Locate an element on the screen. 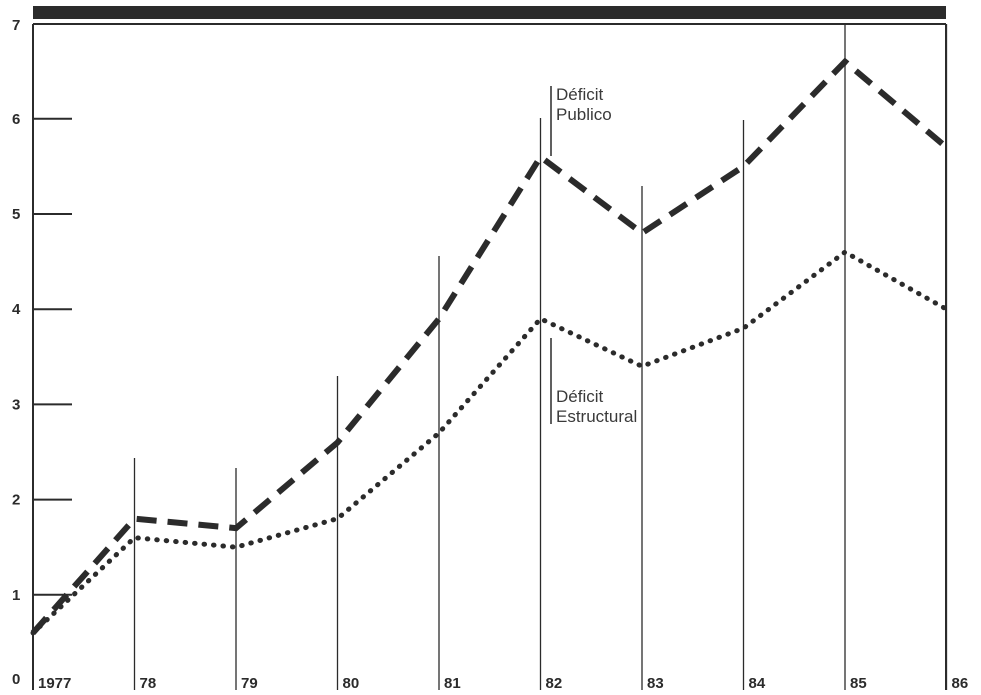 This screenshot has height=695, width=981. x-axis-ticks: 1977 78 79 80 81 82 83 84 85 86 is located at coordinates (503, 683).